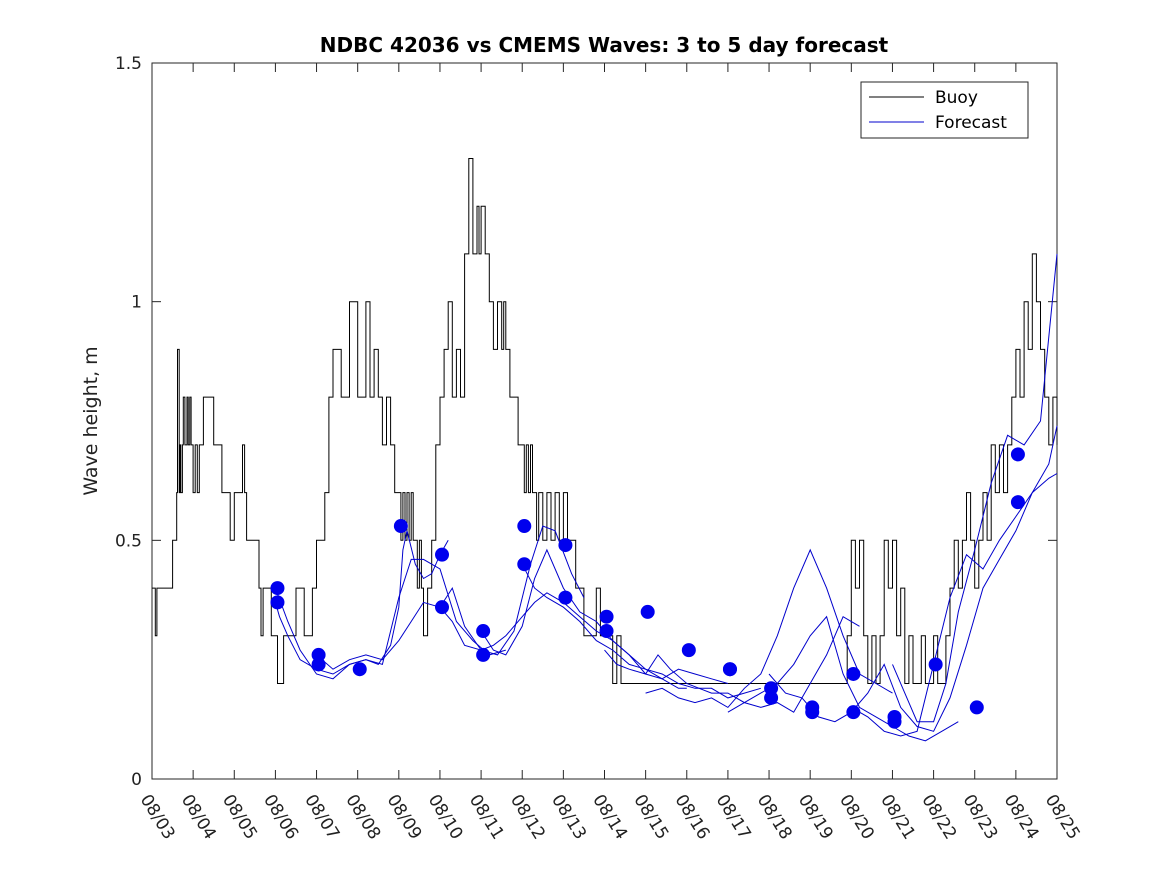  What do you see at coordinates (362, 817) in the screenshot?
I see `x-tick-label: 08/08` at bounding box center [362, 817].